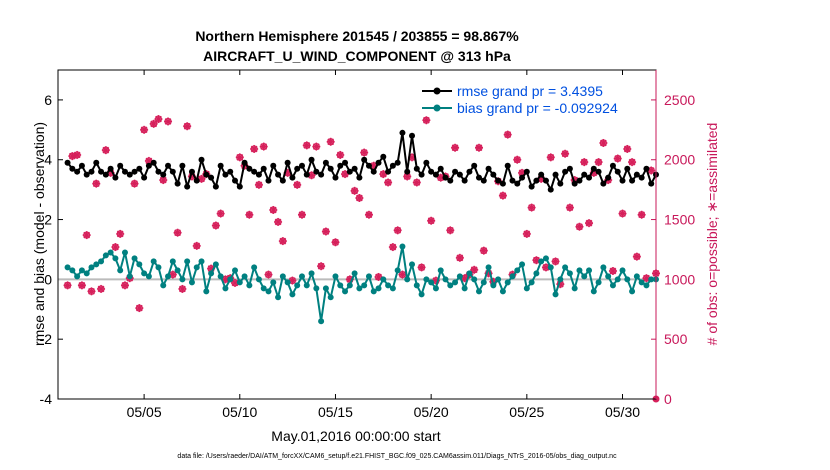 This screenshot has height=470, width=830. What do you see at coordinates (356, 436) in the screenshot?
I see `x-axis-label: May.01,2016 00:00:00 start` at bounding box center [356, 436].